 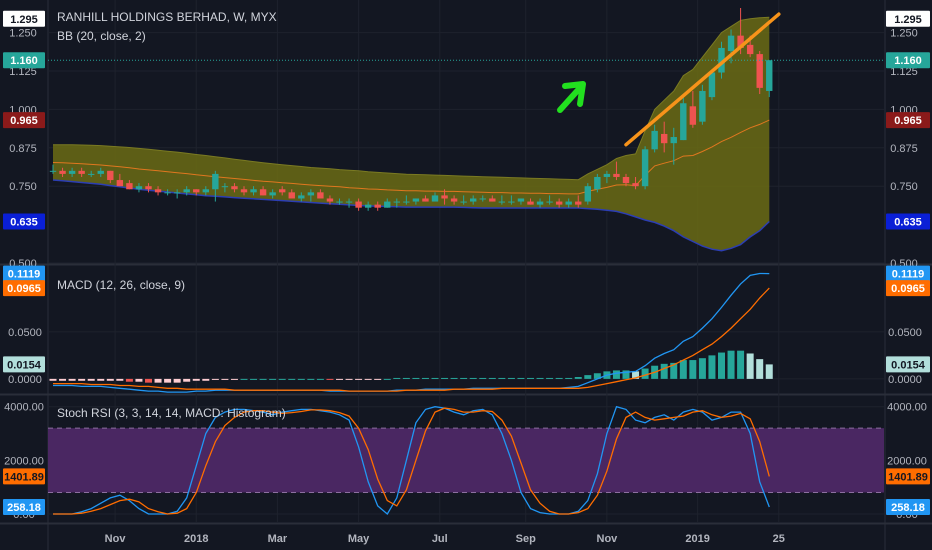 I want to click on macd-signal-line, so click(x=411, y=339).